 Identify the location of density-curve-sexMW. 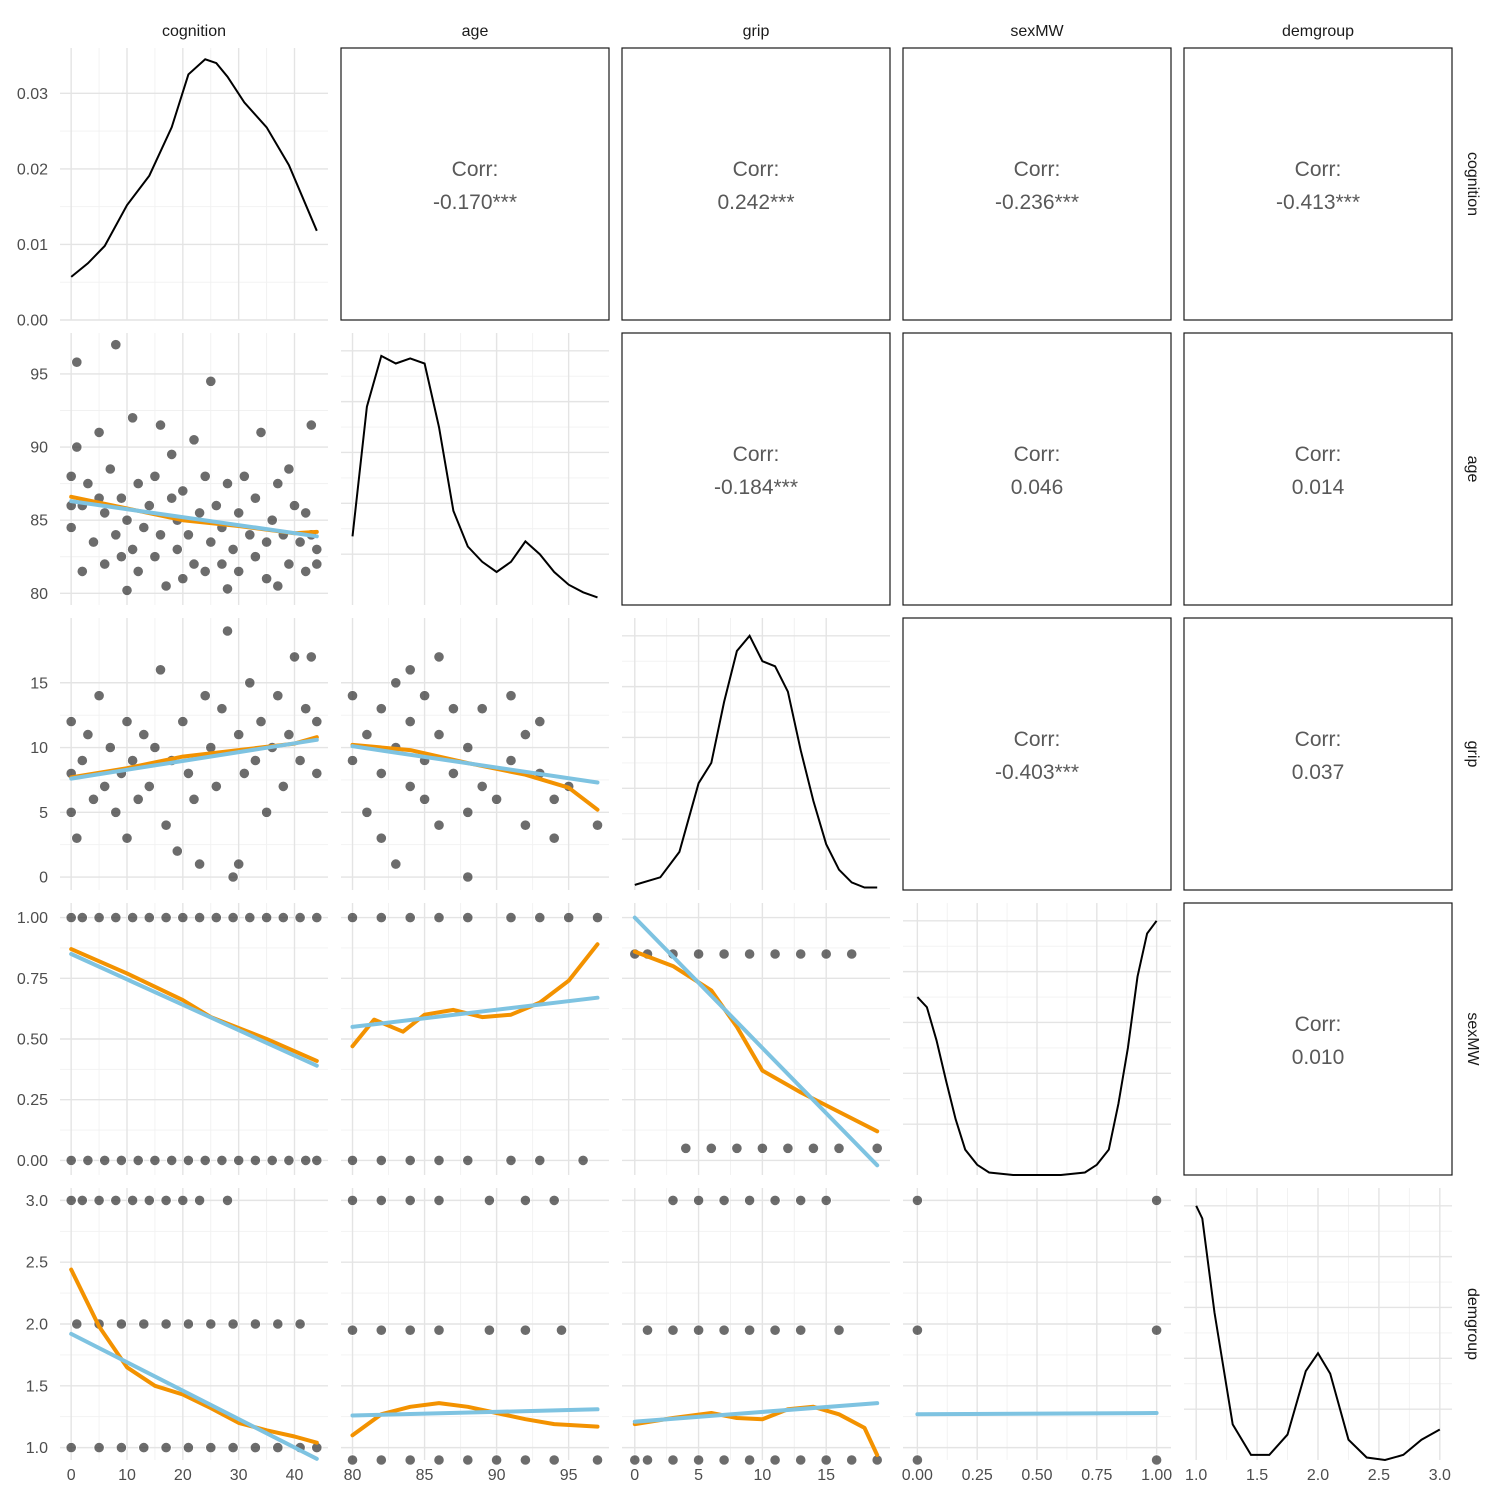
(1037, 1048).